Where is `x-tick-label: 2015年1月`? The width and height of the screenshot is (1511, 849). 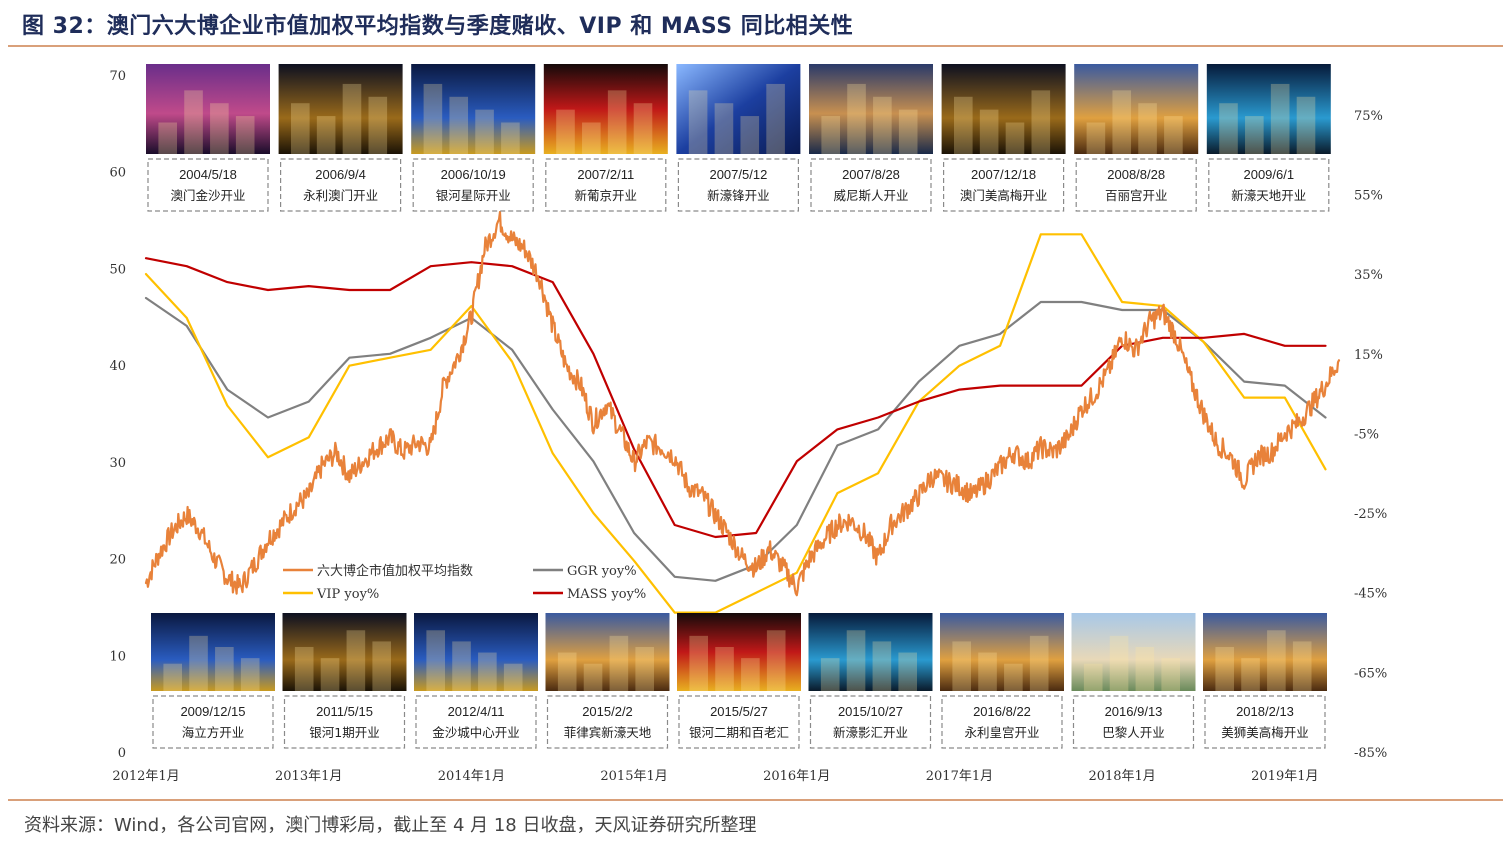 x-tick-label: 2015年1月 is located at coordinates (633, 776).